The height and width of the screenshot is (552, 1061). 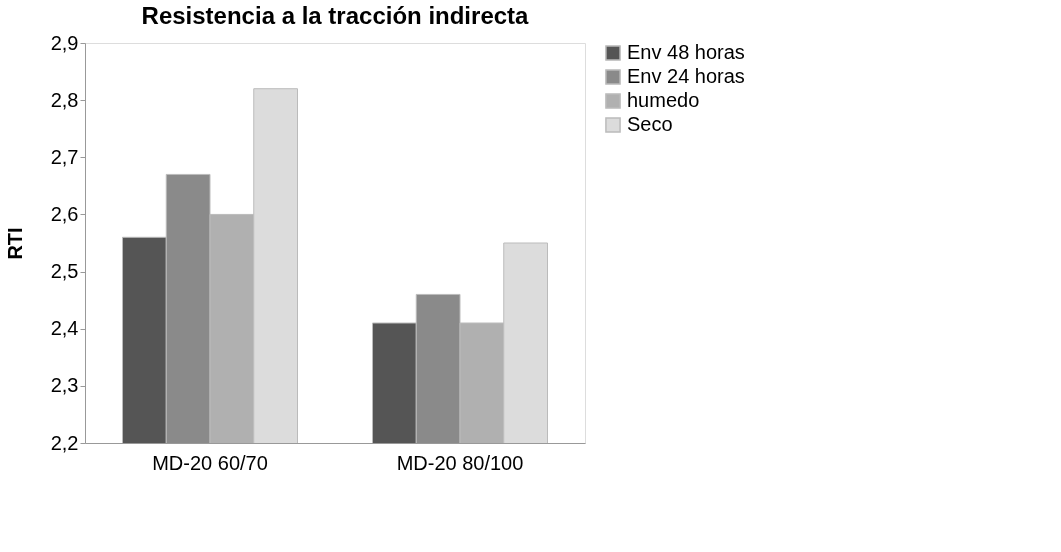 What do you see at coordinates (64, 328) in the screenshot?
I see `y-tick-label: 2,4` at bounding box center [64, 328].